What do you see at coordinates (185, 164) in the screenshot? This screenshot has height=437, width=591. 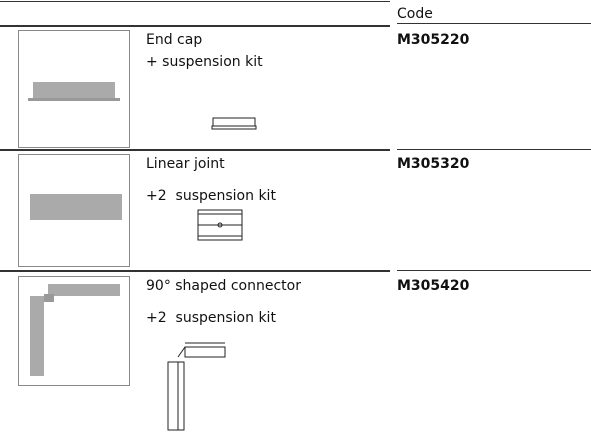 I see `product-name: Linear joint` at bounding box center [185, 164].